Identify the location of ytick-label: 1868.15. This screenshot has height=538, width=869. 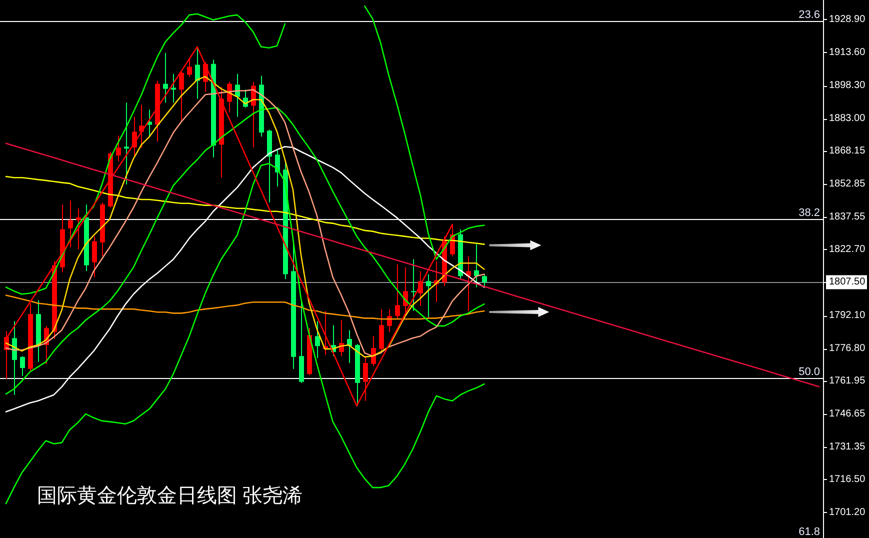
(847, 150).